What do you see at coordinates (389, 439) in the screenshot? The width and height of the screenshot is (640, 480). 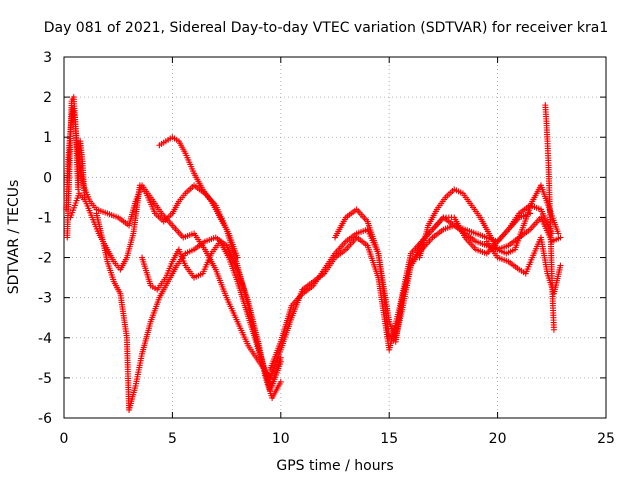 I see `x-tick-label: 15` at bounding box center [389, 439].